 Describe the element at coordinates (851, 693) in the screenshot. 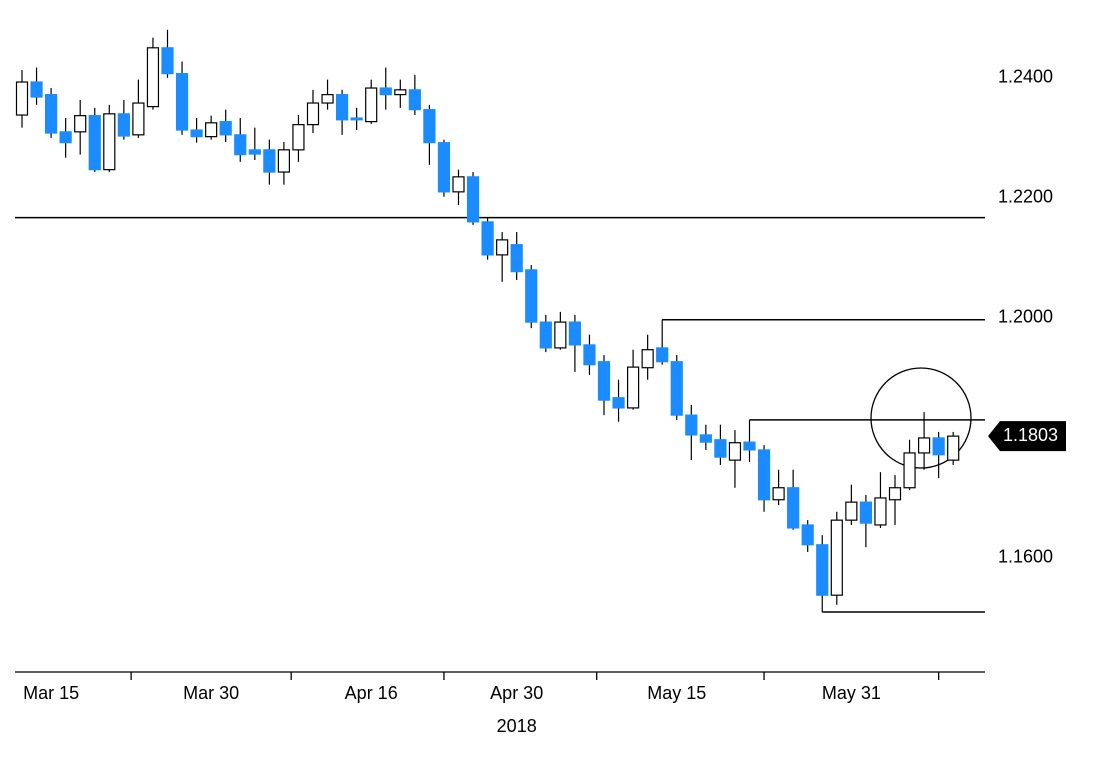

I see `x-tick-label: May 31` at that location.